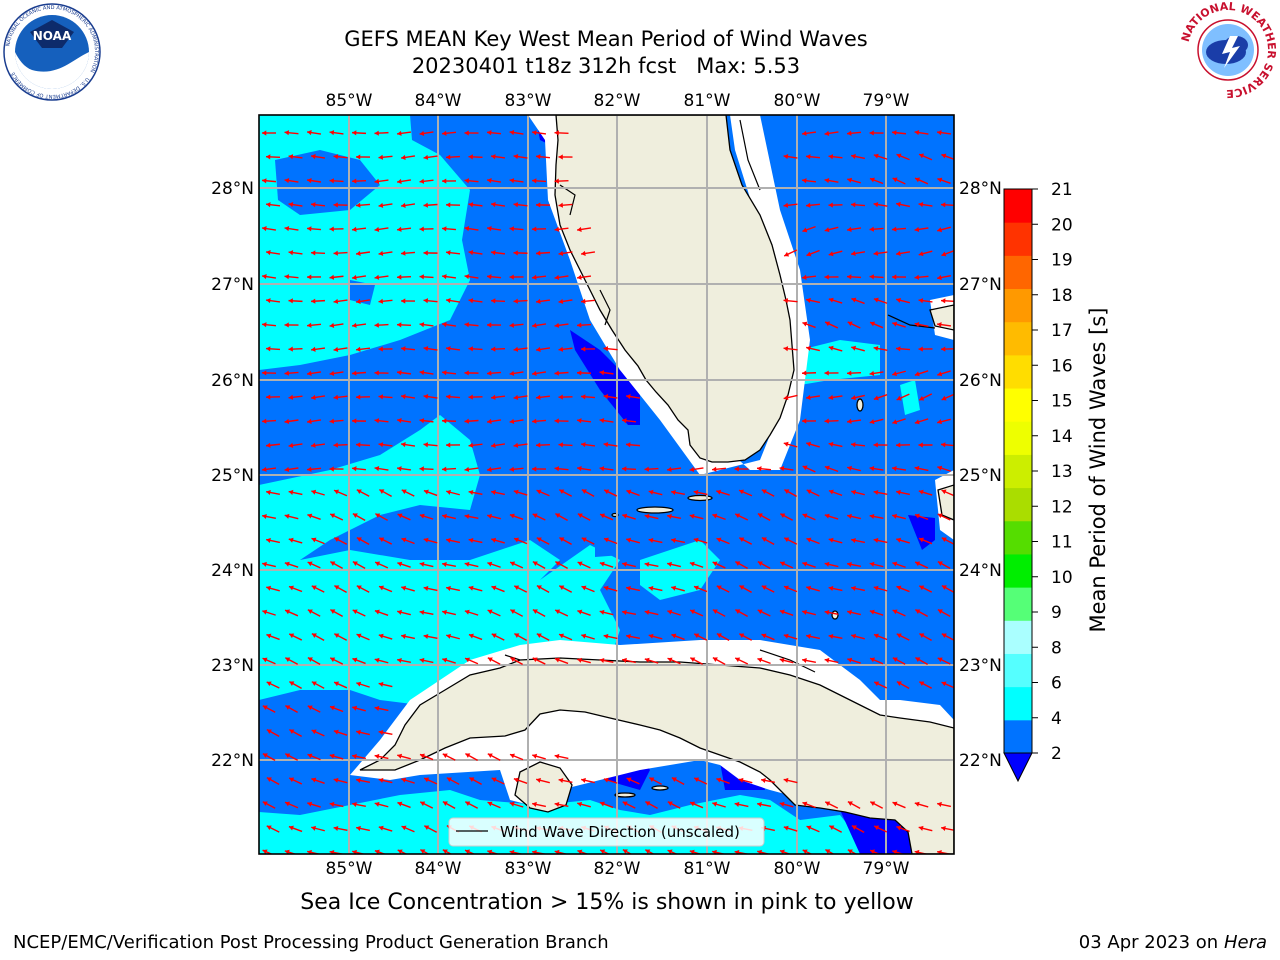  Describe the element at coordinates (707, 101) in the screenshot. I see `lon-label: 81°W` at that location.